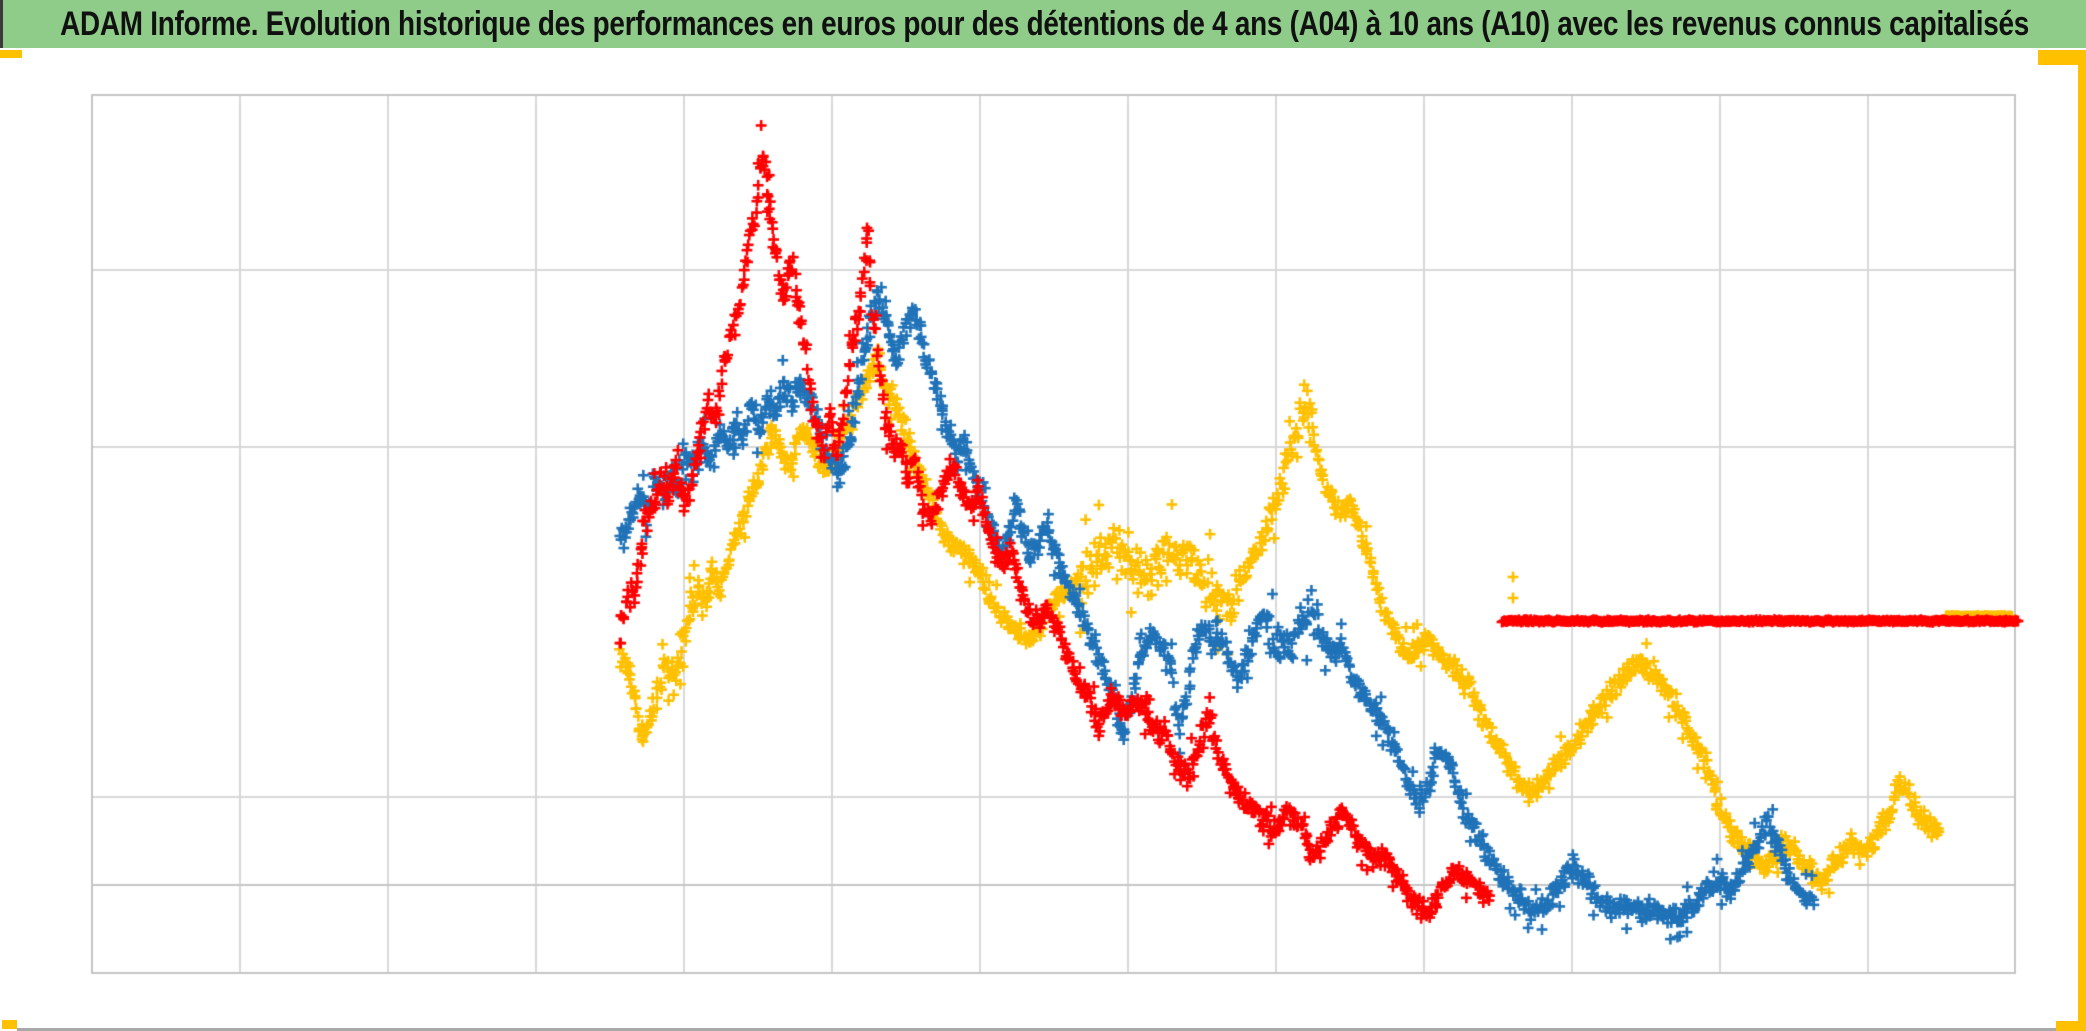 This screenshot has width=2086, height=1031. Describe the element at coordinates (2071, 1026) in the screenshot. I see `frame-accent-bottom-right-foot` at that location.